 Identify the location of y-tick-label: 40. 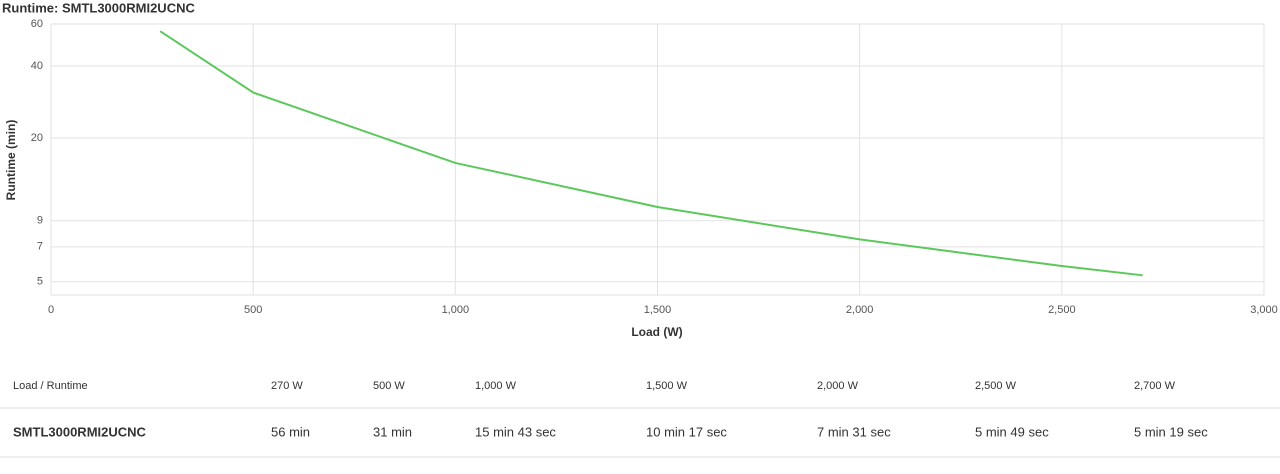
(37, 66).